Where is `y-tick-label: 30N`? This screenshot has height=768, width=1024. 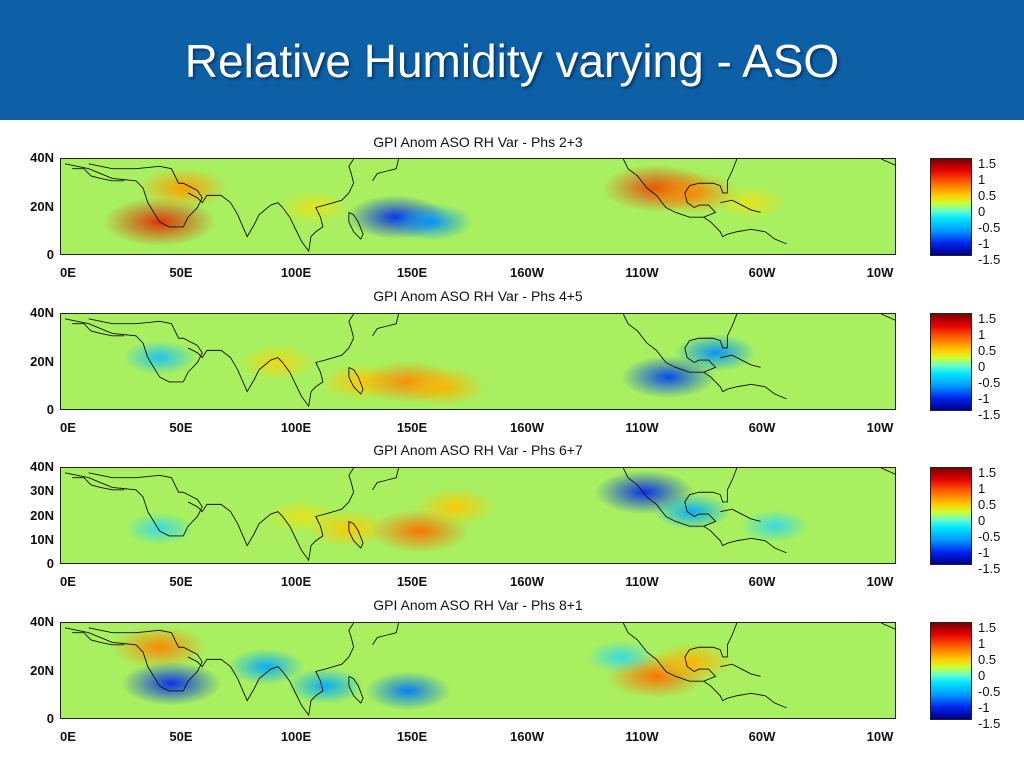 y-tick-label: 30N is located at coordinates (42, 491).